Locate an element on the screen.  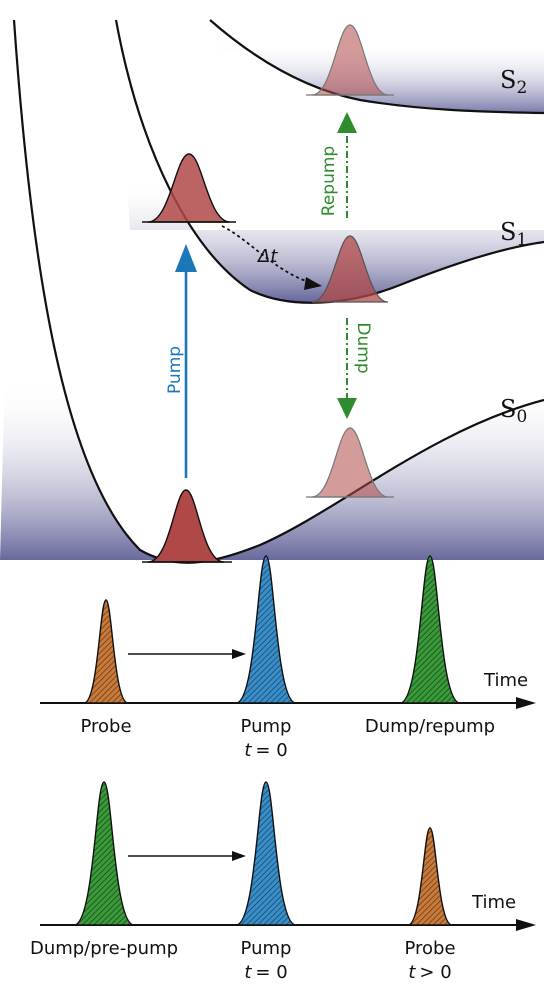
s2-potential-well is located at coordinates (376, 67).